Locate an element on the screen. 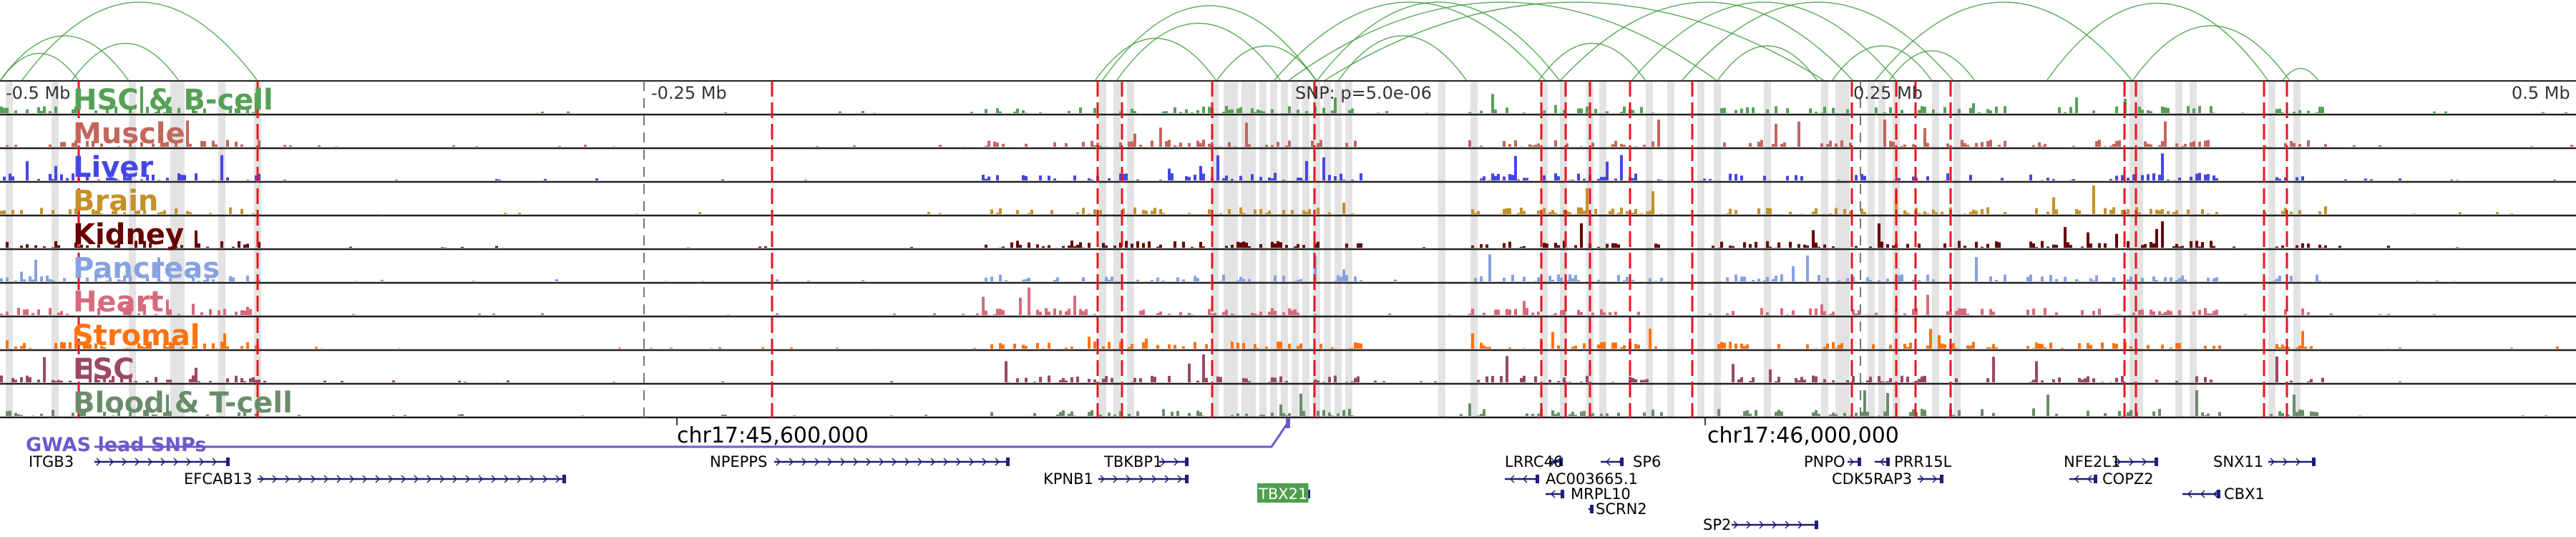 This screenshot has height=537, width=2576. gene-mrpl10: MRPL10 is located at coordinates (1588, 494).